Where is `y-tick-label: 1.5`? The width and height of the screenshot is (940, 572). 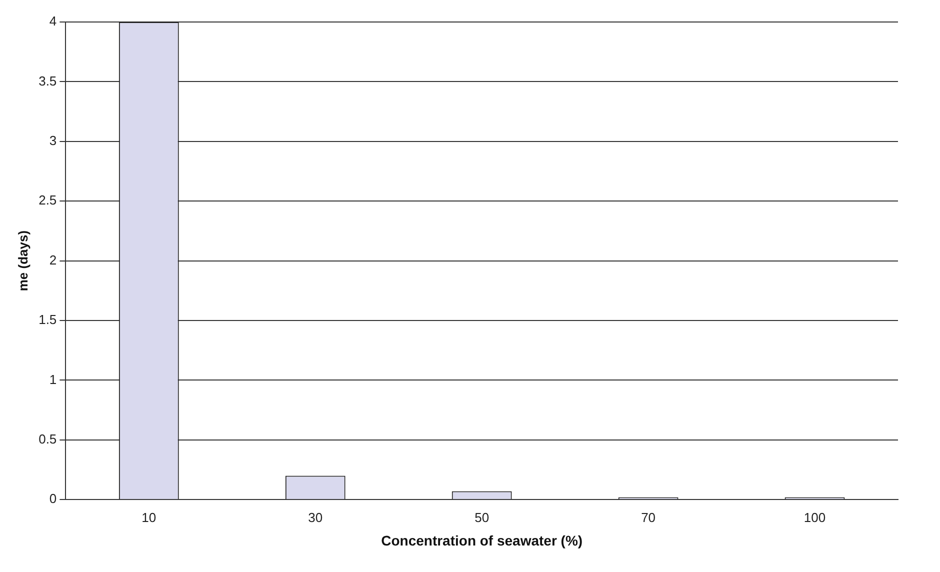 y-tick-label: 1.5 is located at coordinates (47, 320).